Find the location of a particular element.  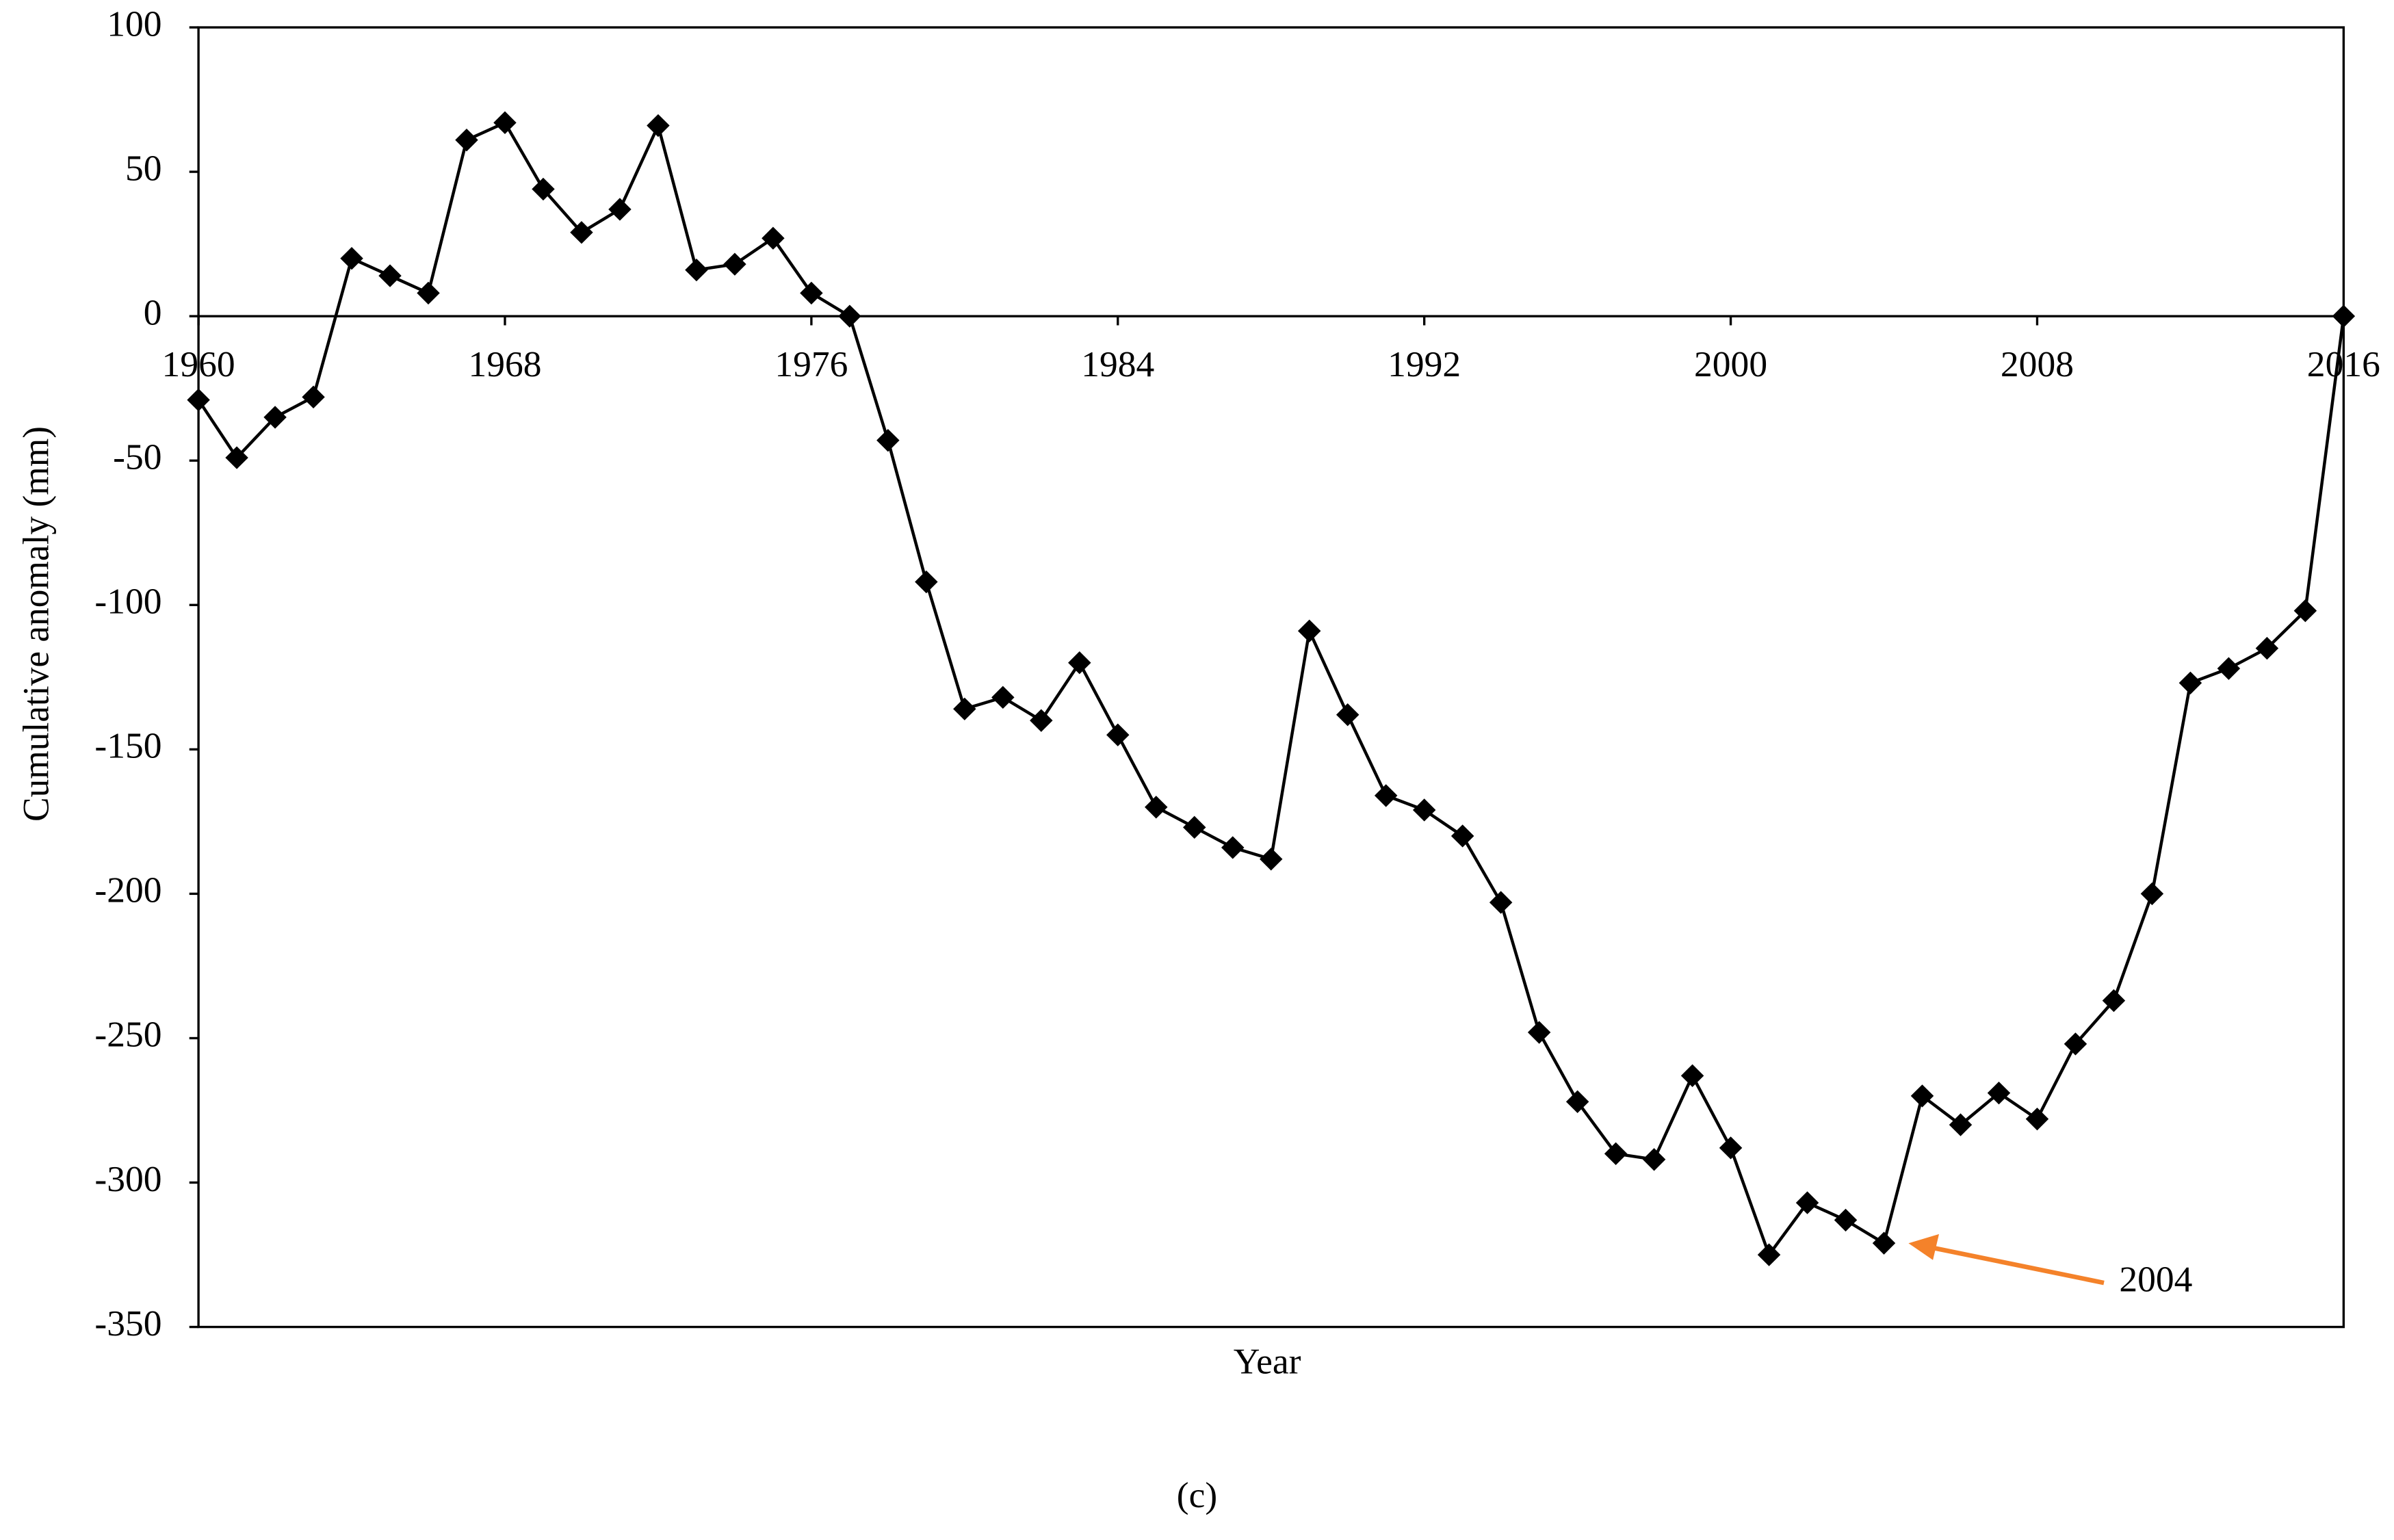

y-tick-label: 0 is located at coordinates (153, 311).